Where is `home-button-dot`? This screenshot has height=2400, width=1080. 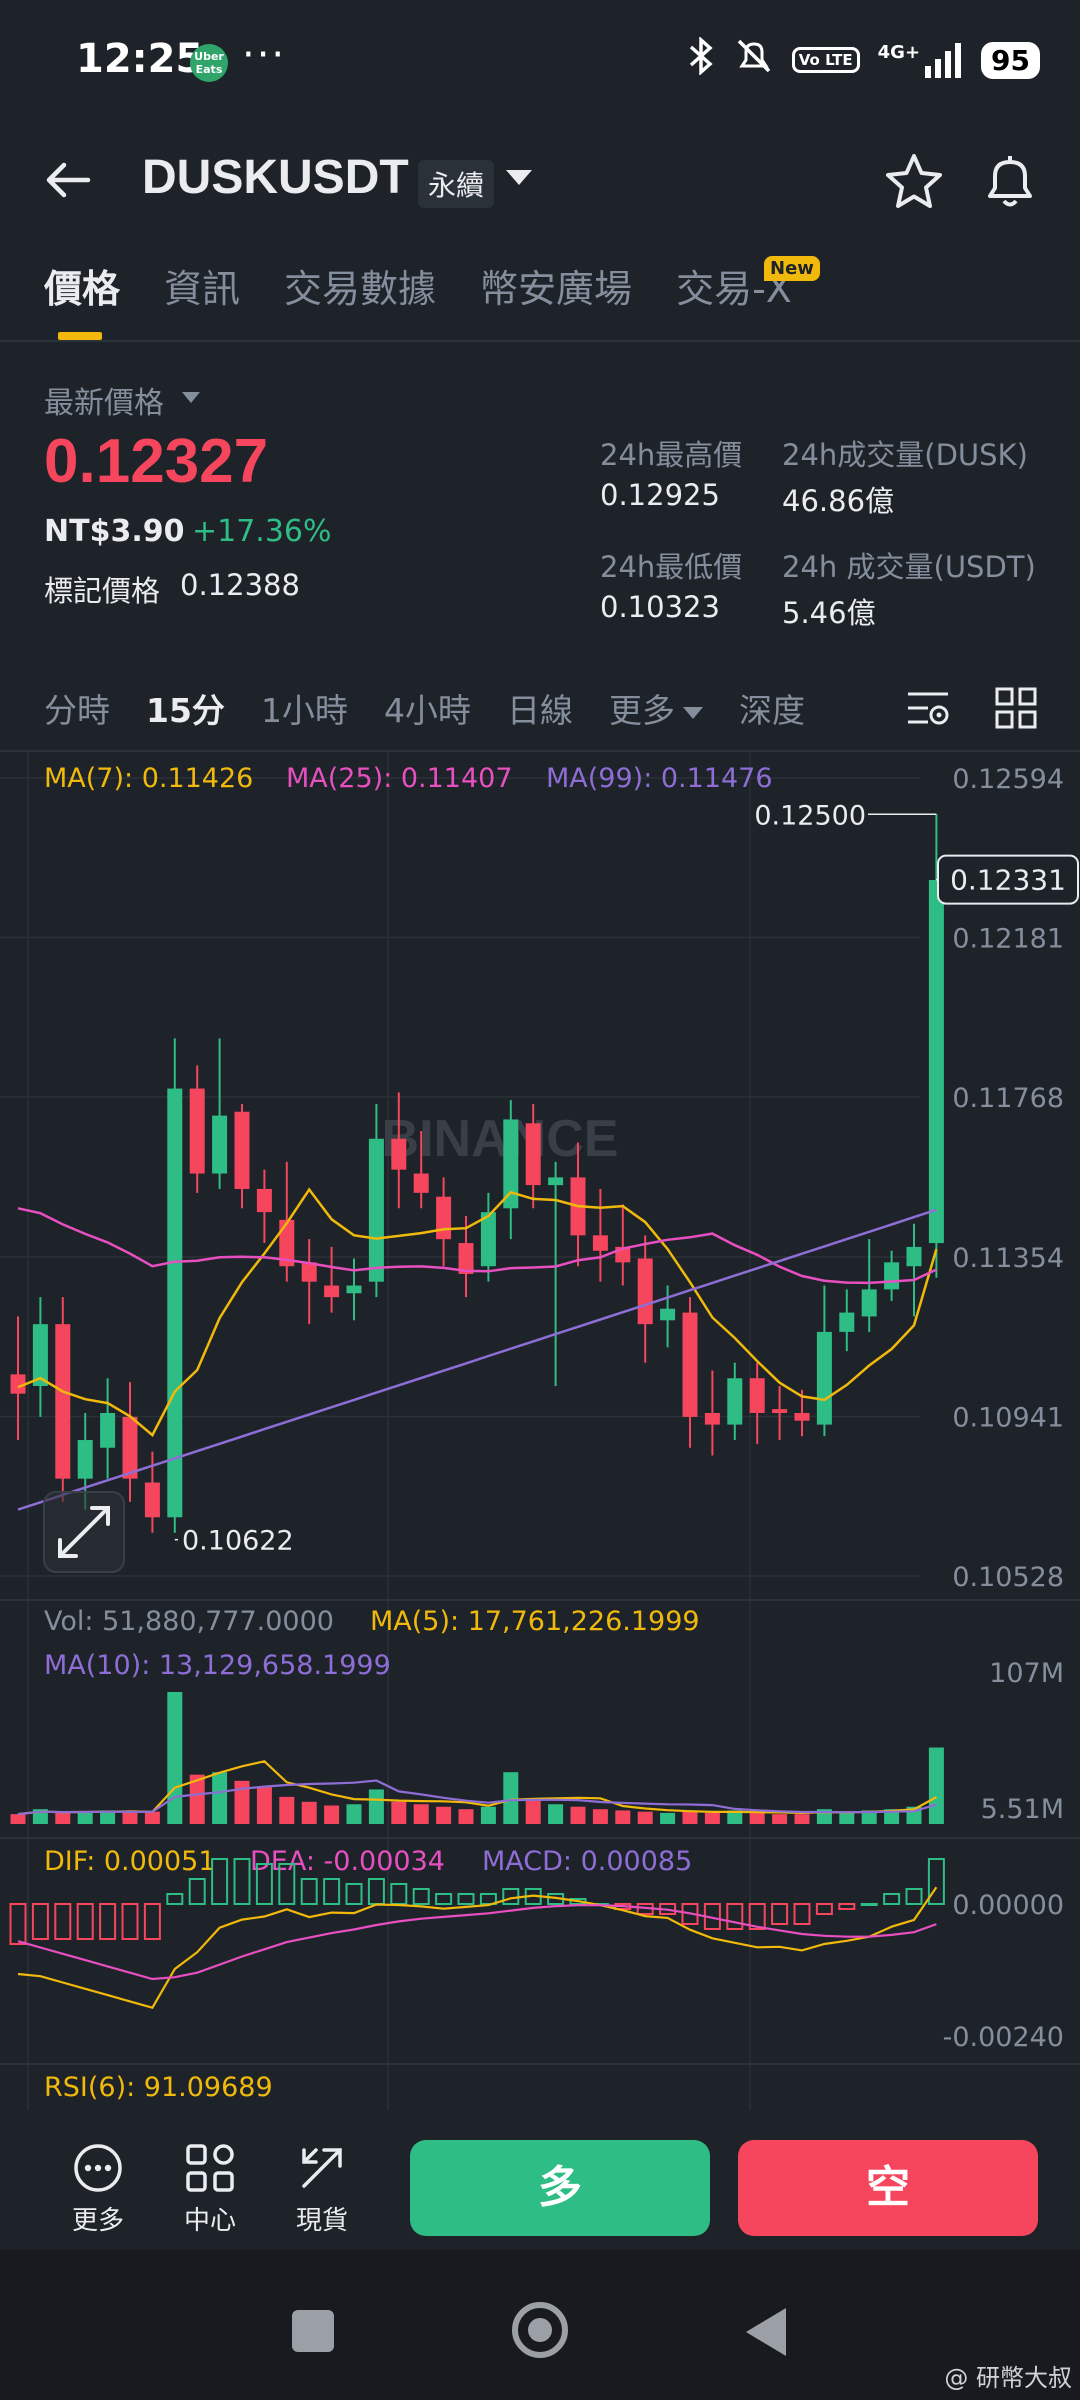 home-button-dot is located at coordinates (540, 2330).